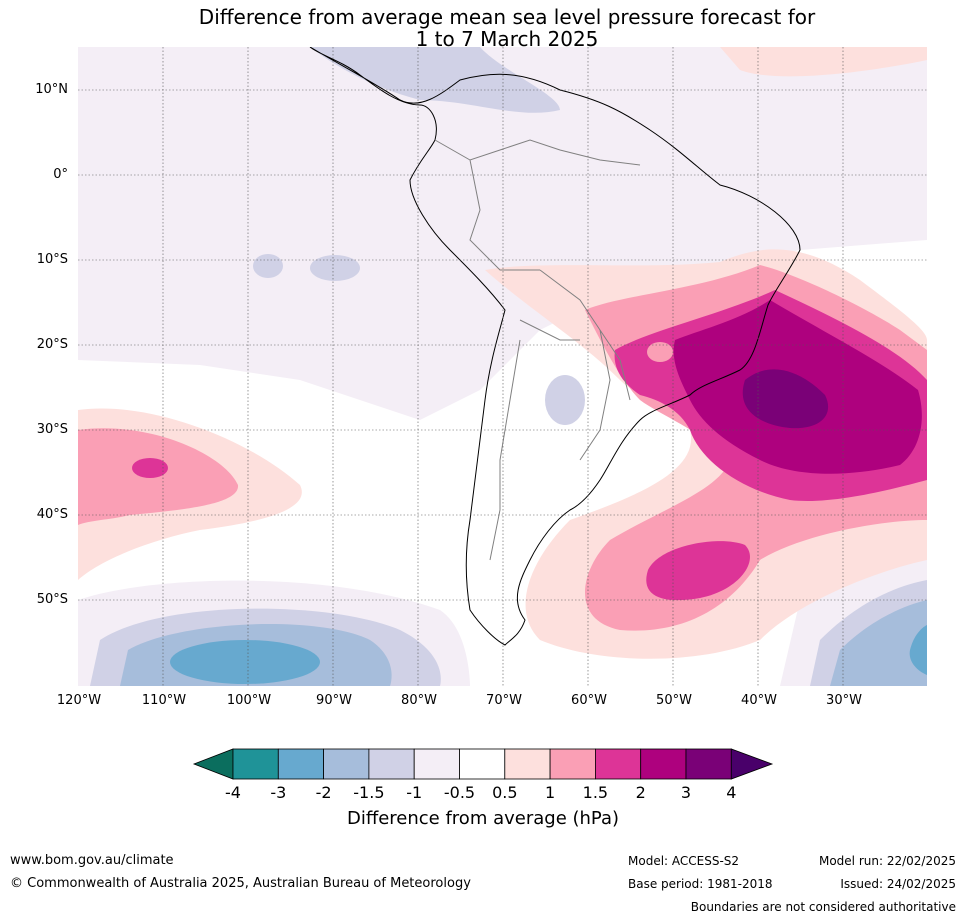 This screenshot has width=965, height=919. What do you see at coordinates (52, 599) in the screenshot?
I see `lat-tick-label: 50°S` at bounding box center [52, 599].